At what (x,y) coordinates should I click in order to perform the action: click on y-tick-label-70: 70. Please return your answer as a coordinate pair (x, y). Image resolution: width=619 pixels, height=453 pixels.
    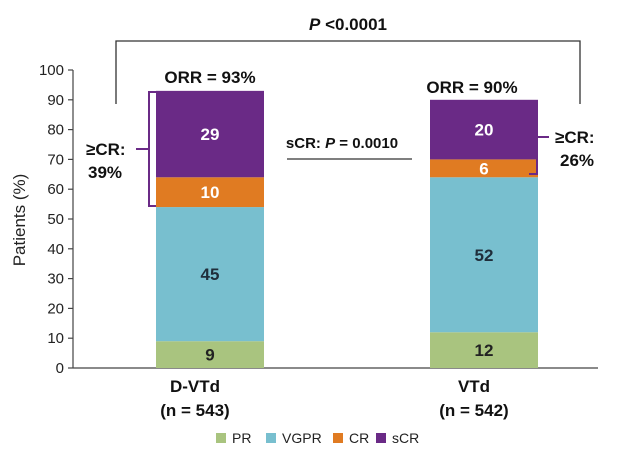
    Looking at the image, I should click on (55, 159).